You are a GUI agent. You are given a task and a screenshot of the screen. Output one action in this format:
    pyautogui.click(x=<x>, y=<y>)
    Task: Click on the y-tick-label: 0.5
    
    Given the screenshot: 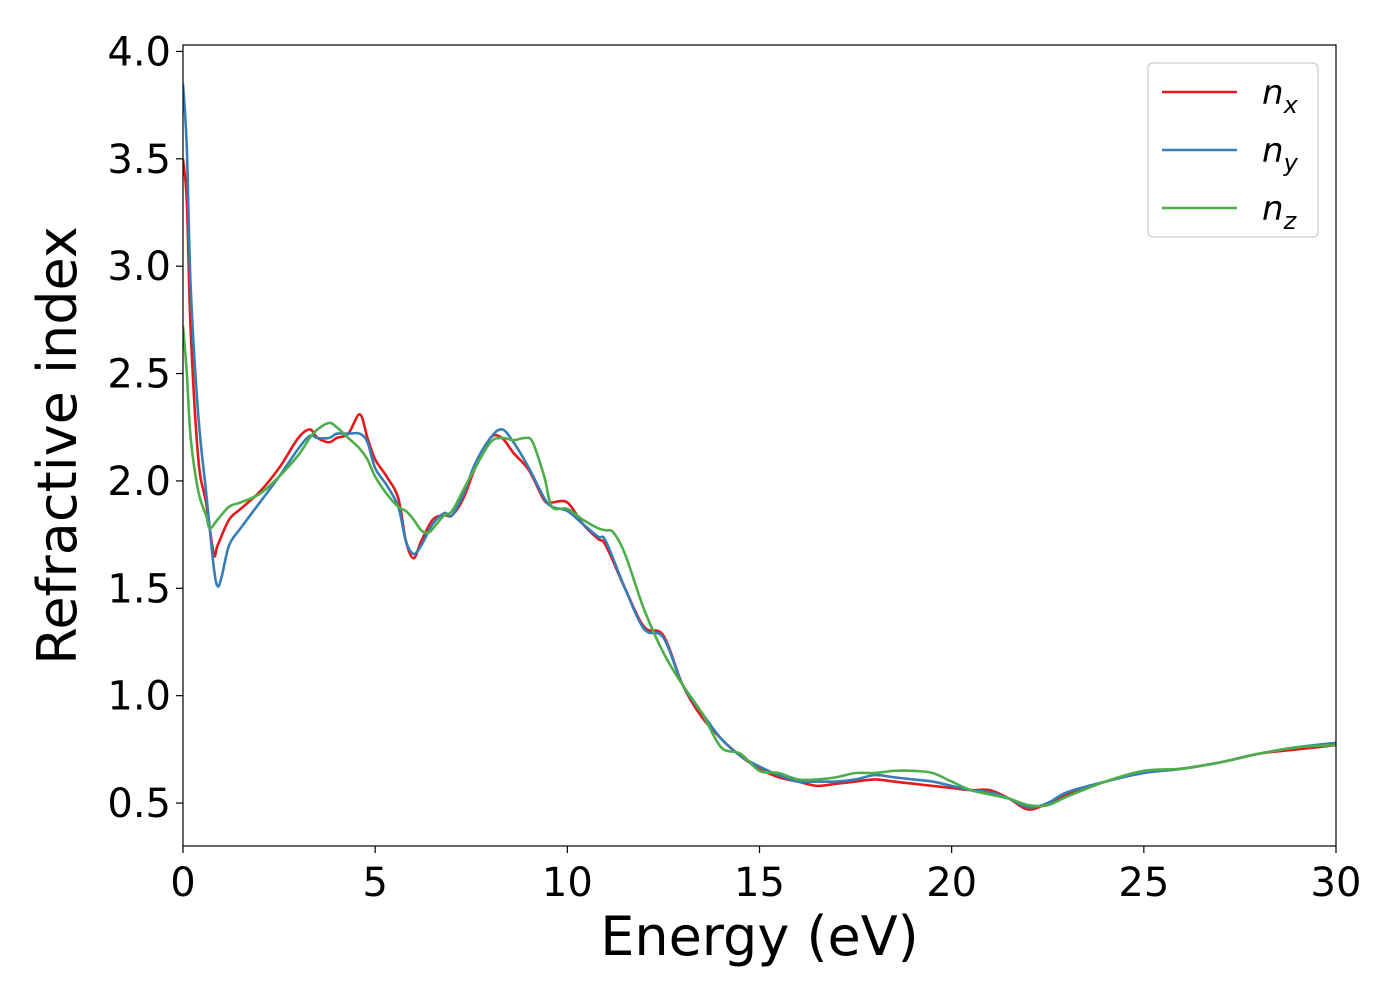 What is the action you would take?
    pyautogui.click(x=139, y=804)
    